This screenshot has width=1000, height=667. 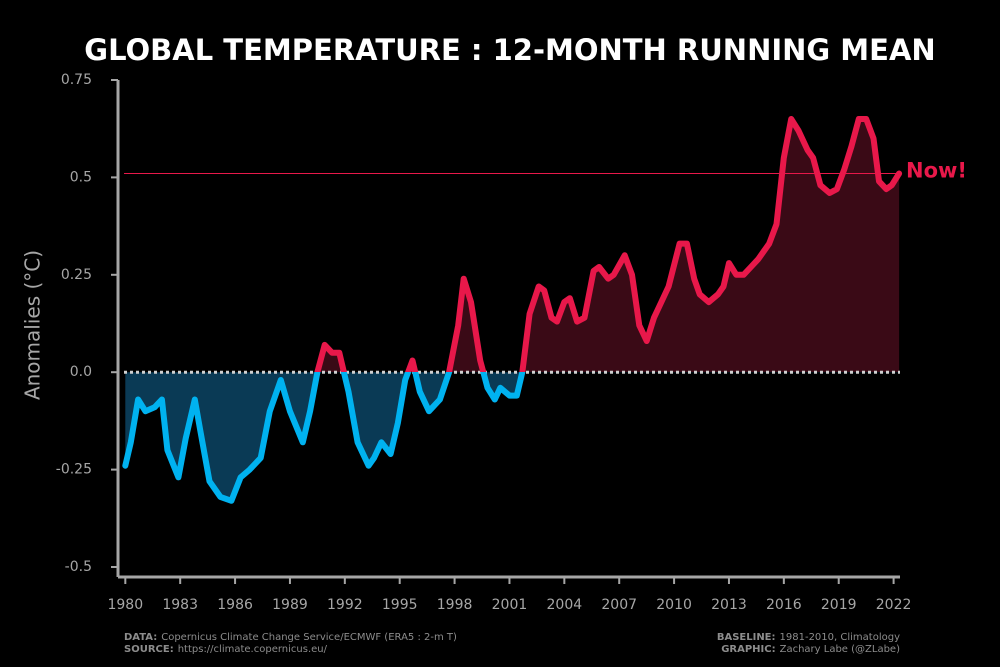 What do you see at coordinates (76, 275) in the screenshot?
I see `y-tick-label: 0.25` at bounding box center [76, 275].